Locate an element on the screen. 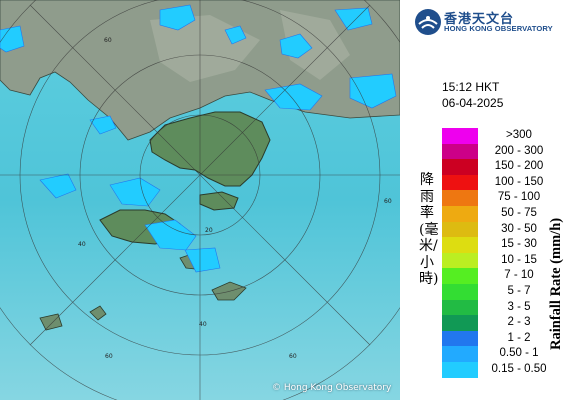 The height and width of the screenshot is (400, 577). legend-label: >300 is located at coordinates (519, 135).